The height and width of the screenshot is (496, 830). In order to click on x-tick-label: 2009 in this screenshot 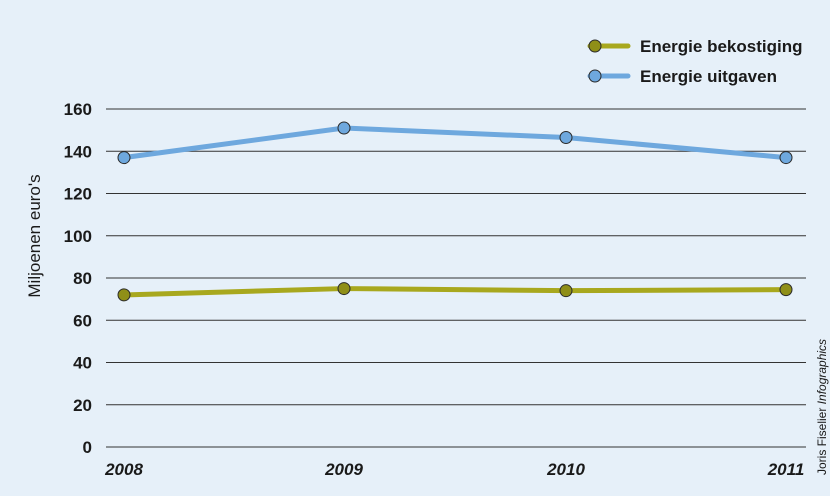, I will do `click(343, 469)`.